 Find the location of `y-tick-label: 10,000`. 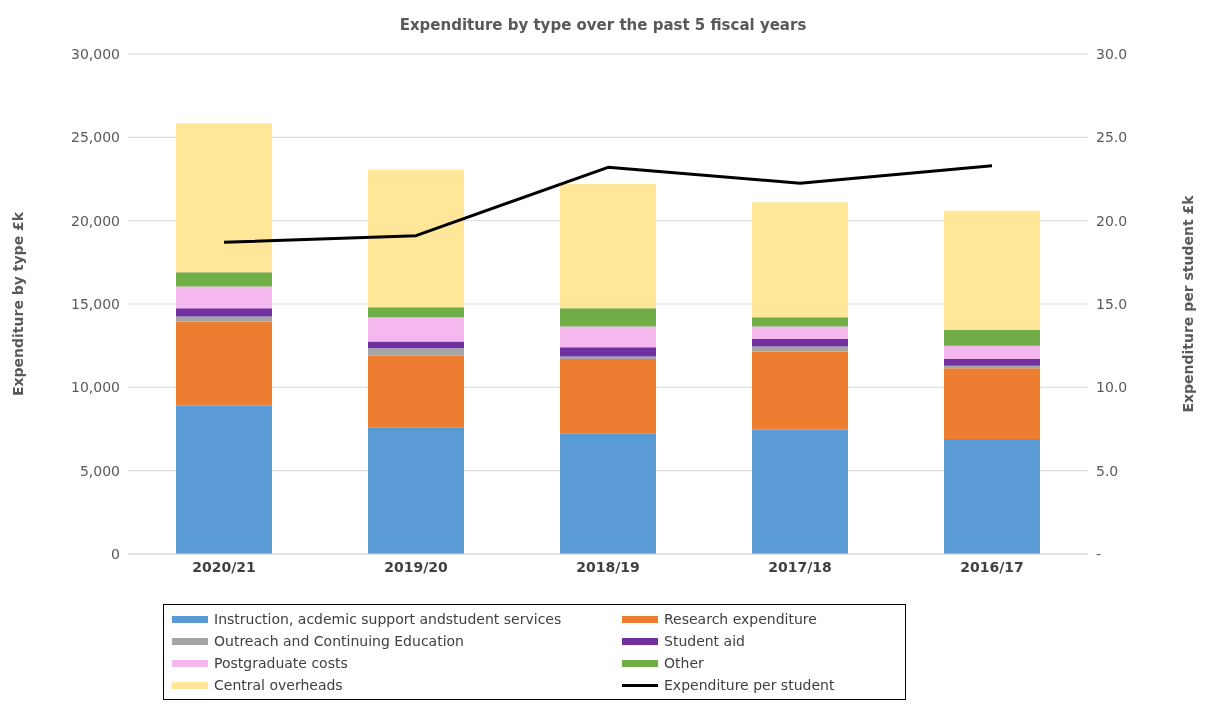

y-tick-label: 10,000 is located at coordinates (95, 387).